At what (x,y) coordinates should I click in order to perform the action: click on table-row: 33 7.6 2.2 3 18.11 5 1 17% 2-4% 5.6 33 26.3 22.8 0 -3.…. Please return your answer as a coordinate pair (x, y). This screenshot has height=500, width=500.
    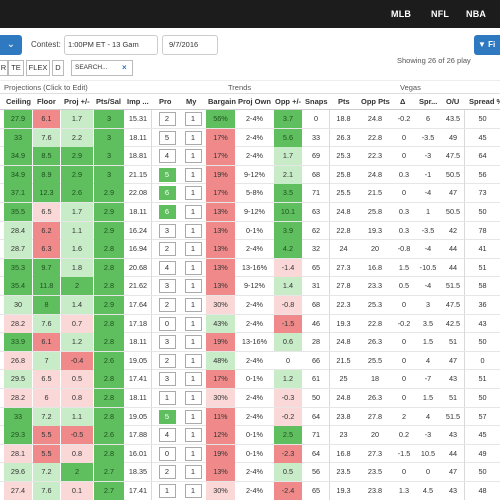
    Looking at the image, I should click on (250, 138).